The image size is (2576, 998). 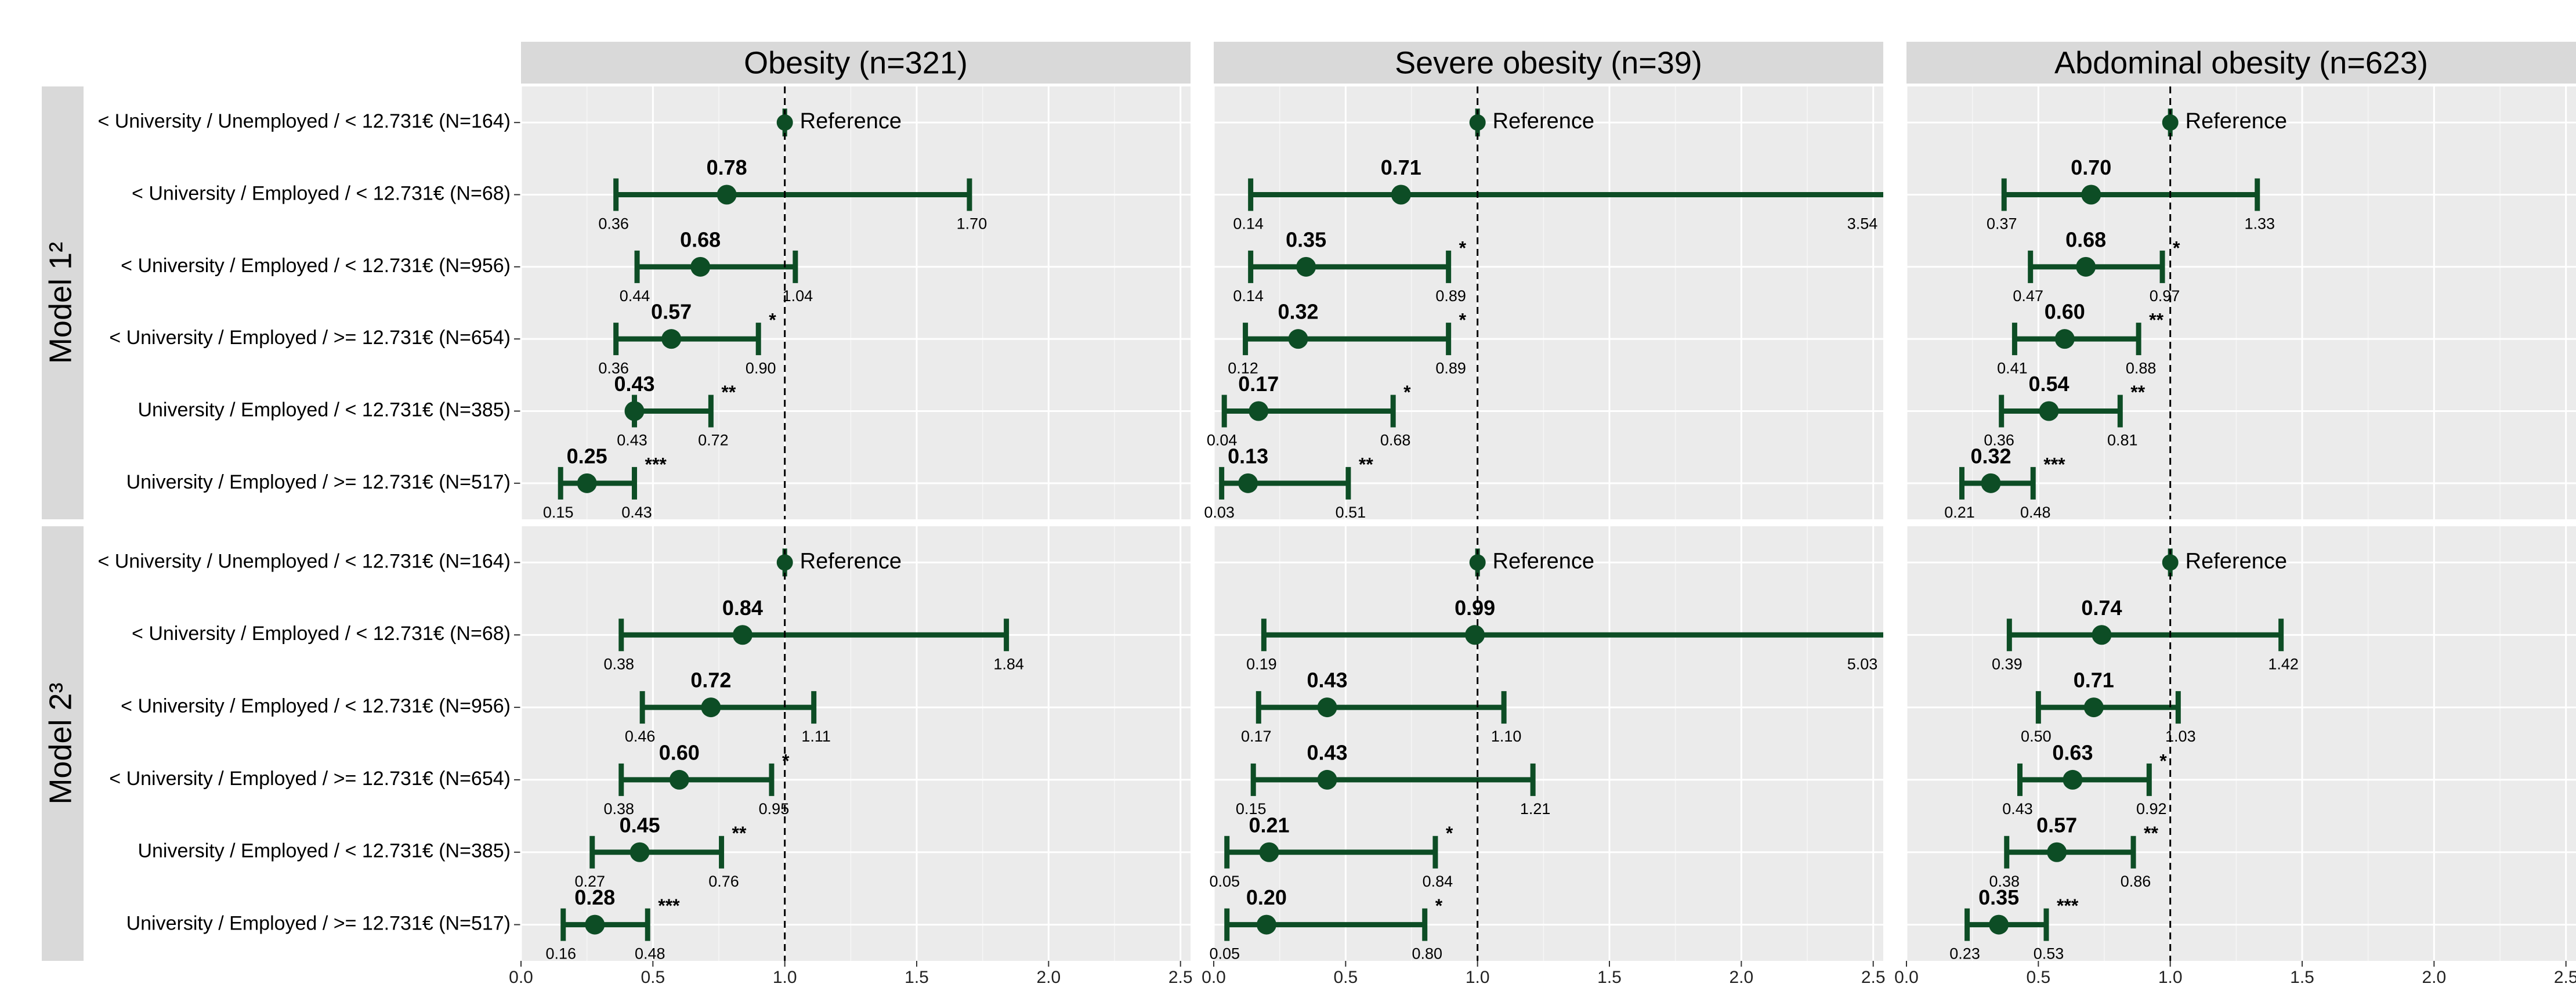 I want to click on lower-label: 0.46, so click(x=640, y=736).